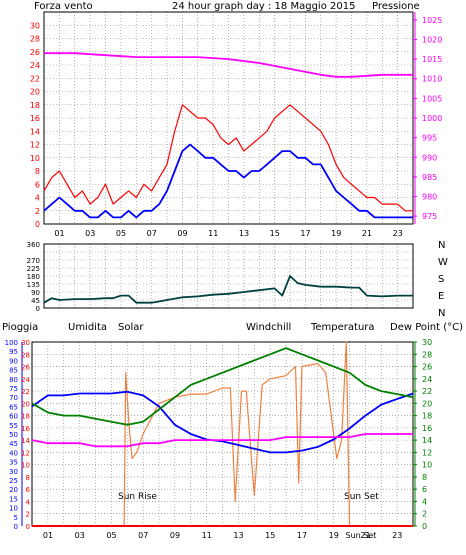 The image size is (466, 555). I want to click on rain-tick-label: 0, so click(28, 527).